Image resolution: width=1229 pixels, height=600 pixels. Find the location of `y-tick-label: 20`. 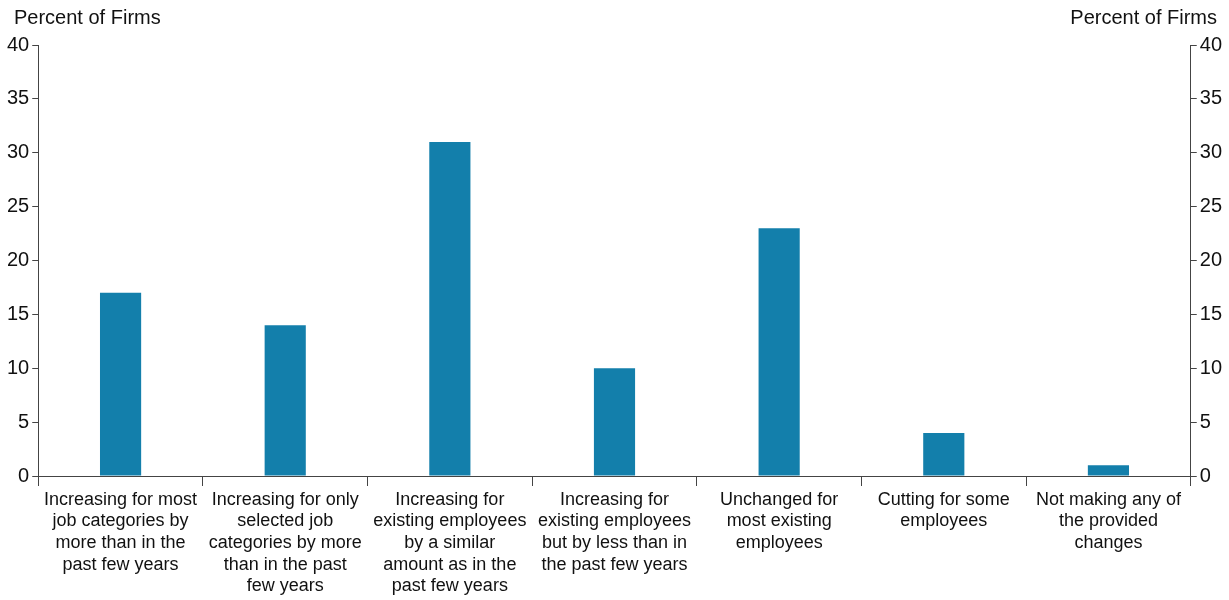

y-tick-label: 20 is located at coordinates (18, 259).